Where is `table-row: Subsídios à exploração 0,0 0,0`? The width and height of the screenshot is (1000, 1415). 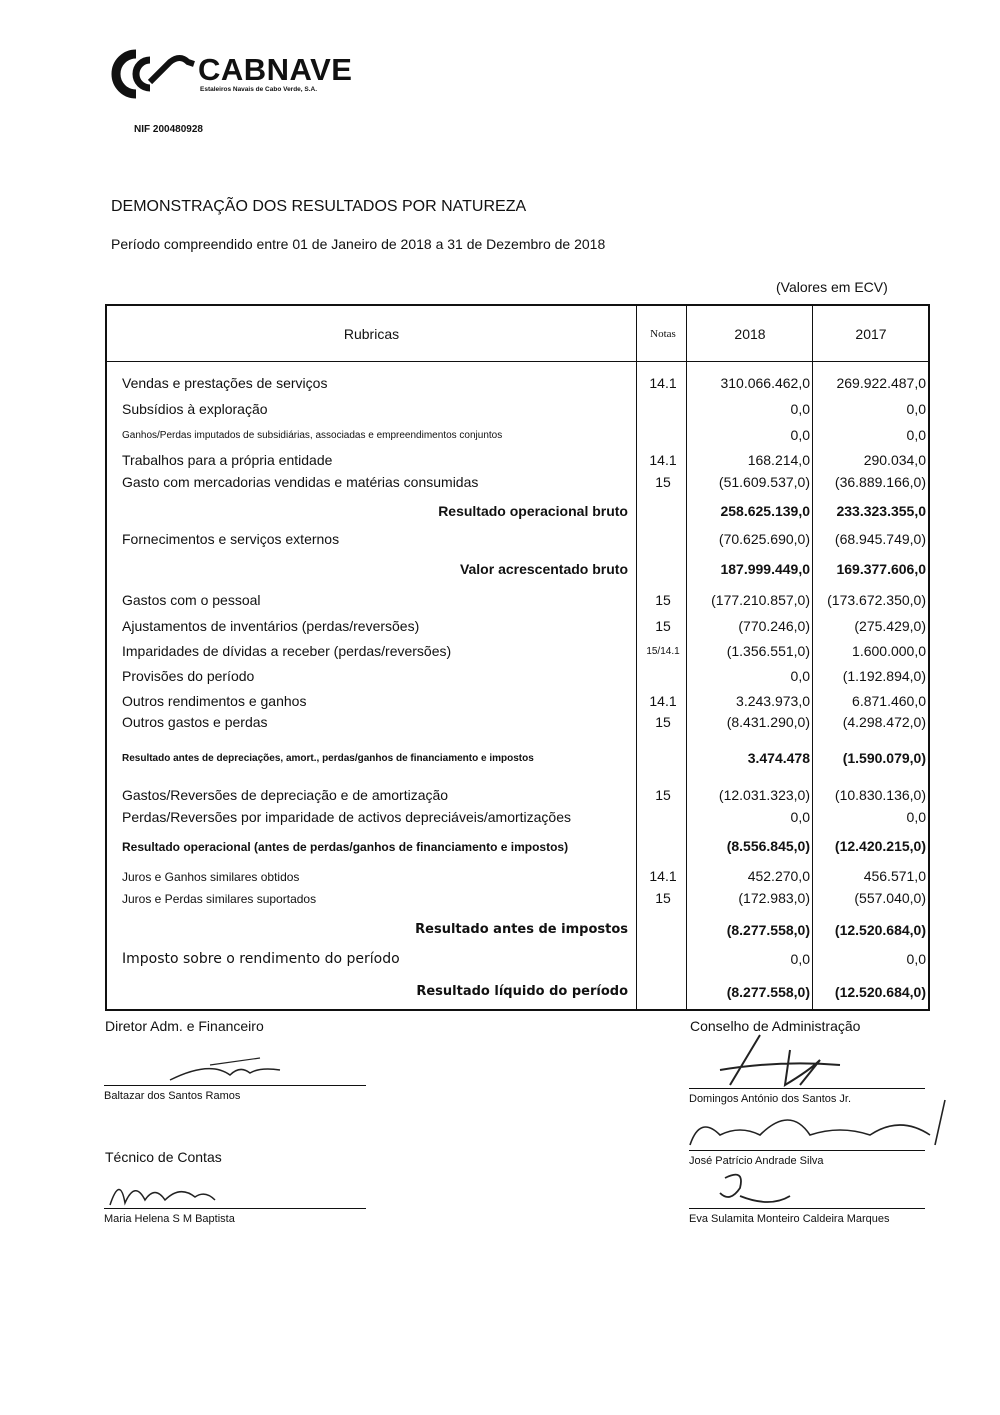
table-row: Subsídios à exploração 0,0 0,0 is located at coordinates (517, 411).